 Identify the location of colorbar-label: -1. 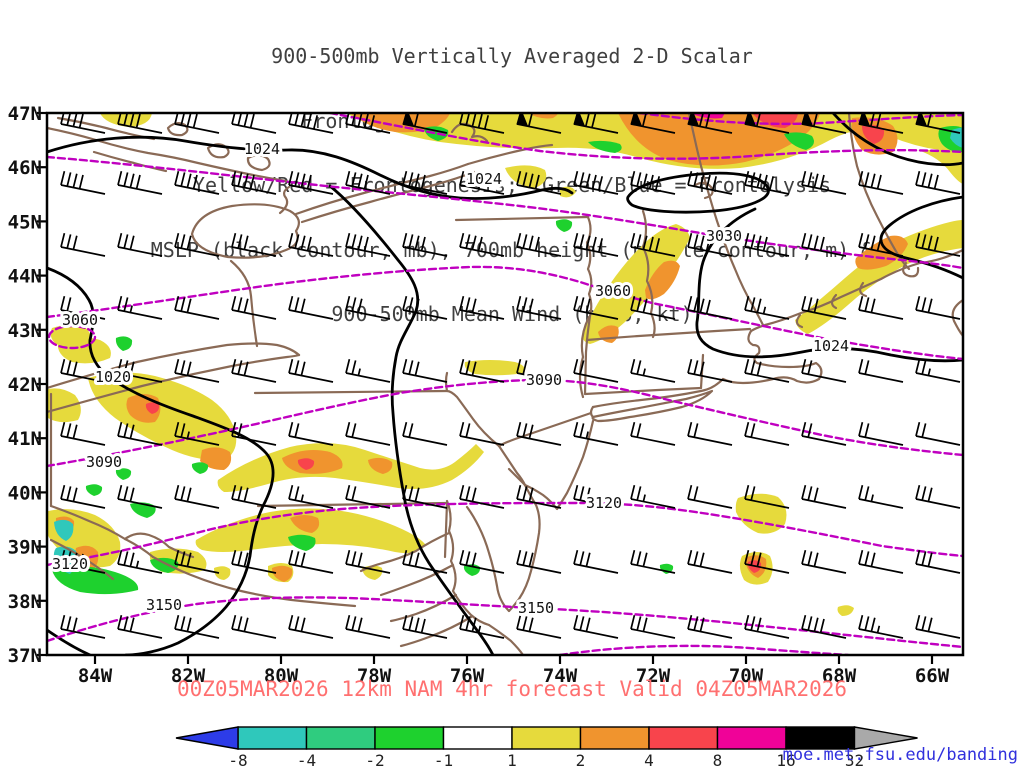
(443, 759).